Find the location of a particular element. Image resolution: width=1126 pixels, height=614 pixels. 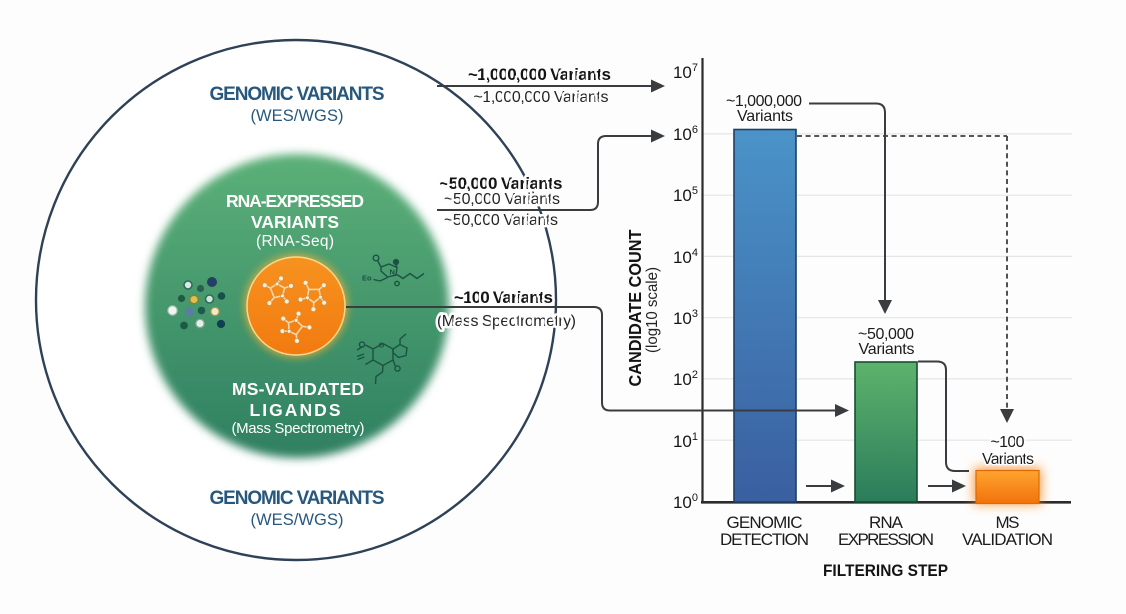

svg-text: 10² is located at coordinates (685, 379).